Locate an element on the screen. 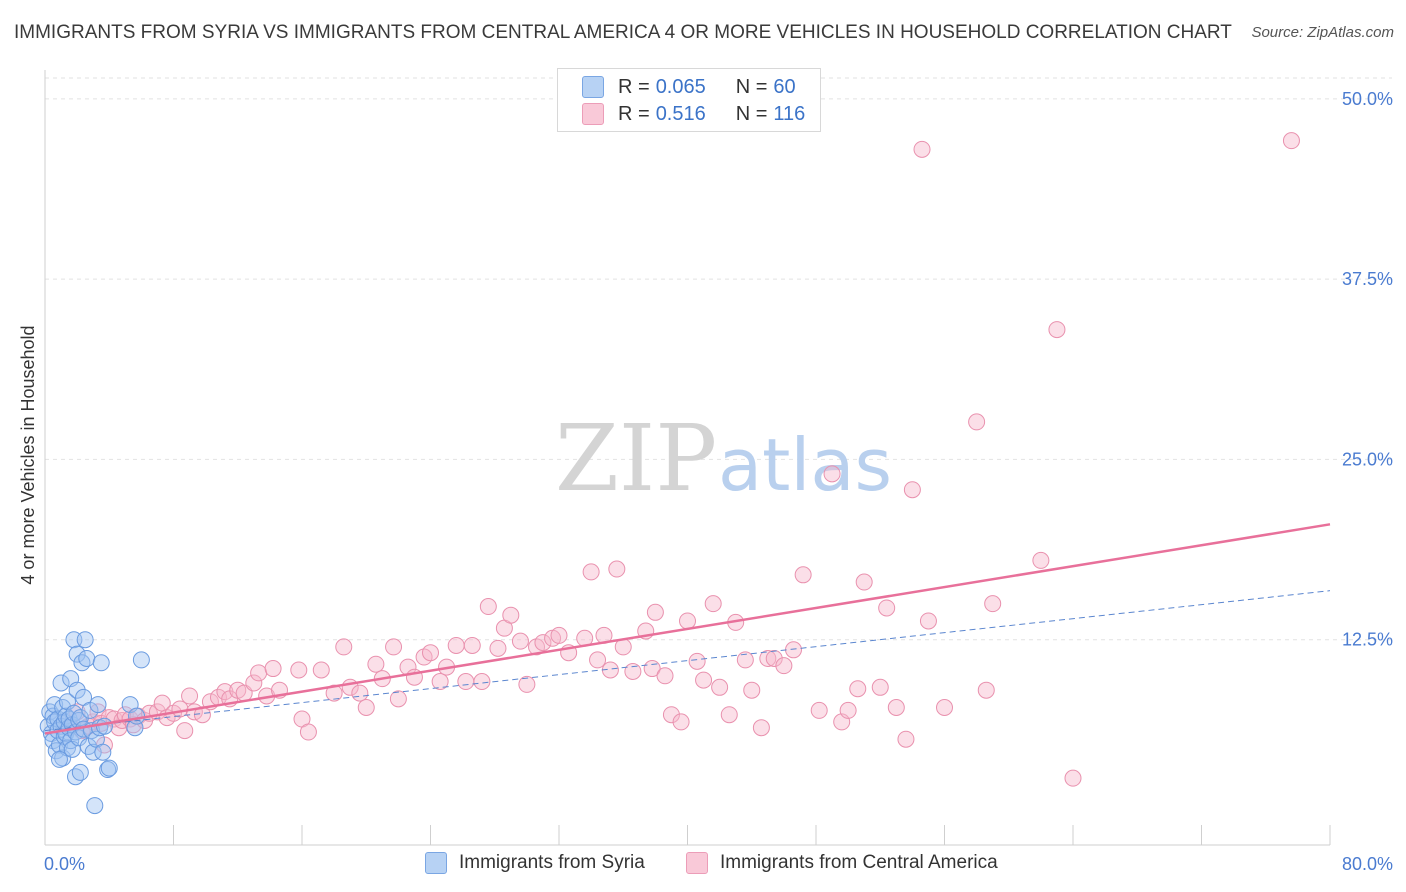 This screenshot has height=892, width=1406. y-tick-label: 25.0% is located at coordinates (1367, 459).